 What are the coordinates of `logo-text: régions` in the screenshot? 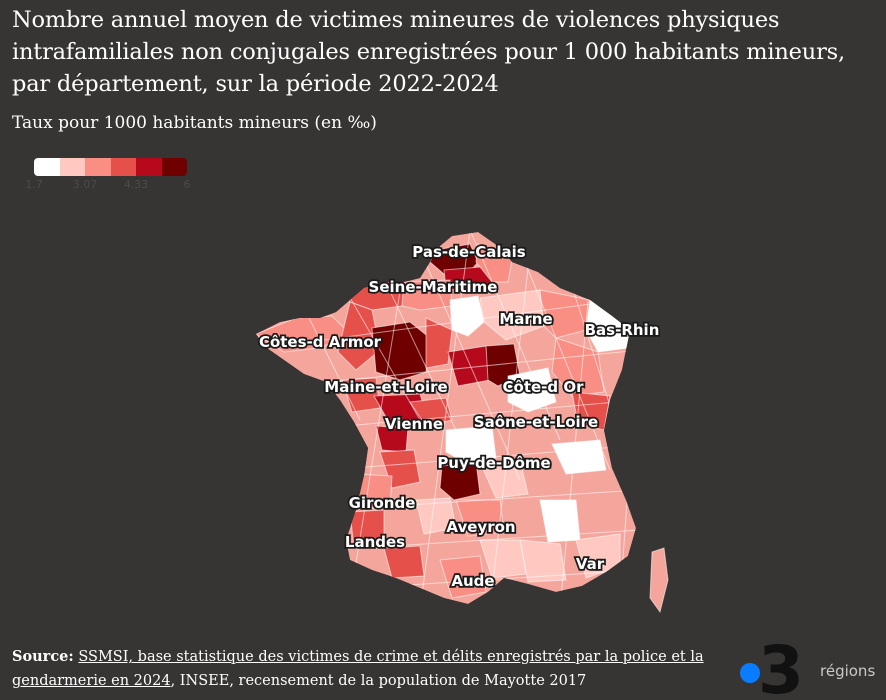 It's located at (848, 671).